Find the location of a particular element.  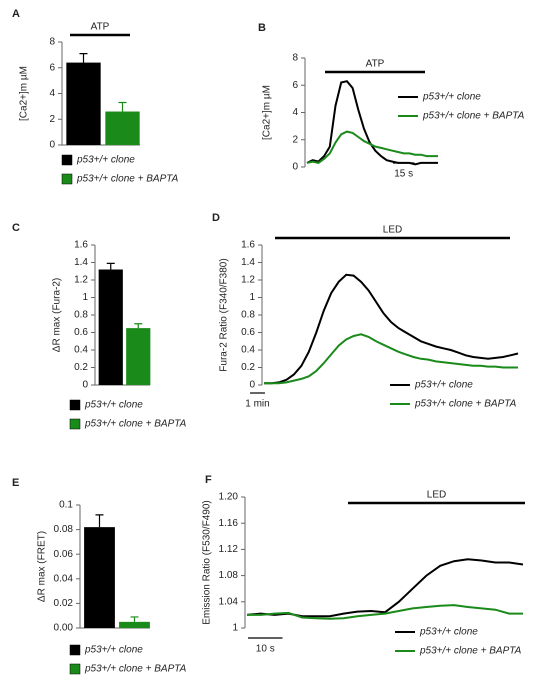

y-axis-label: Emission Ratio (F530/F490) is located at coordinates (207, 562).